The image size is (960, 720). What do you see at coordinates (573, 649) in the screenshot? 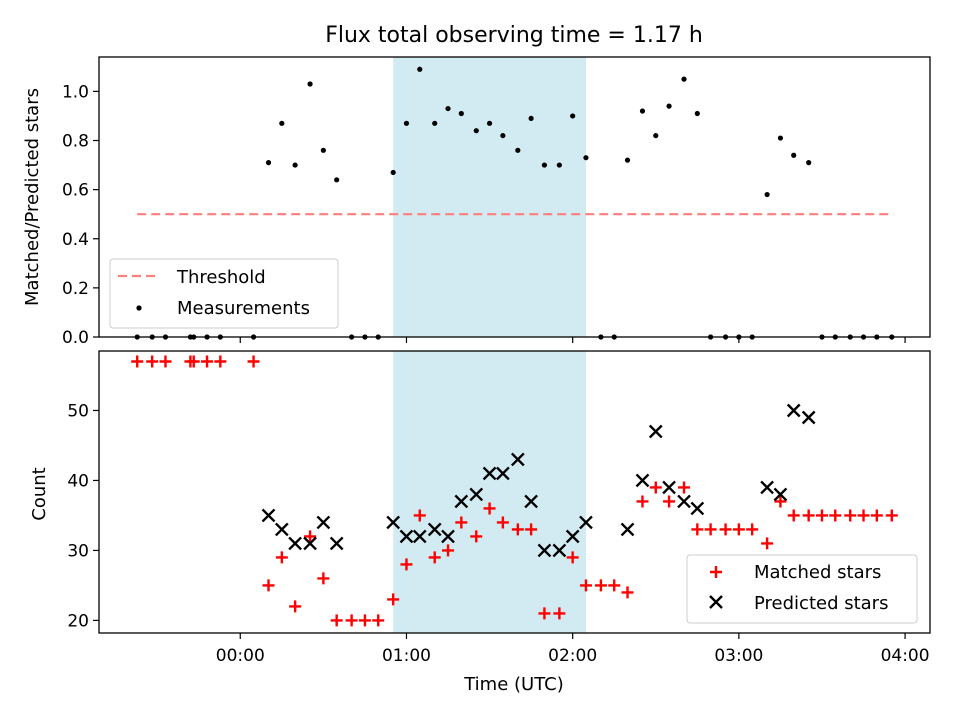
I see `bottom-x-ticks: 00:00 01:00 02:00 03:00 04:00` at bounding box center [573, 649].